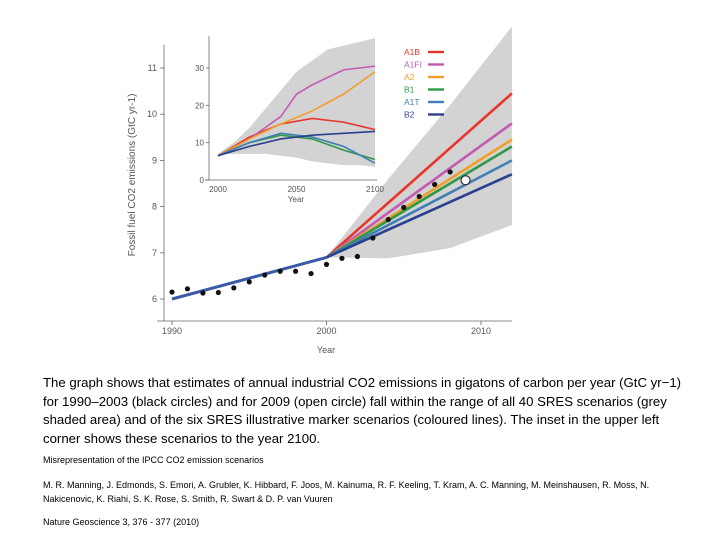  I want to click on inset-x-tick-label: 2050, so click(297, 189).